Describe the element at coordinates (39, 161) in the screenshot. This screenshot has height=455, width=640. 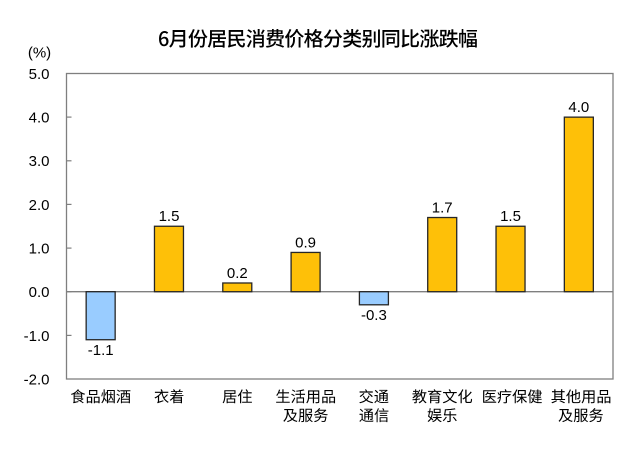
I see `svg-text: 3.0` at that location.